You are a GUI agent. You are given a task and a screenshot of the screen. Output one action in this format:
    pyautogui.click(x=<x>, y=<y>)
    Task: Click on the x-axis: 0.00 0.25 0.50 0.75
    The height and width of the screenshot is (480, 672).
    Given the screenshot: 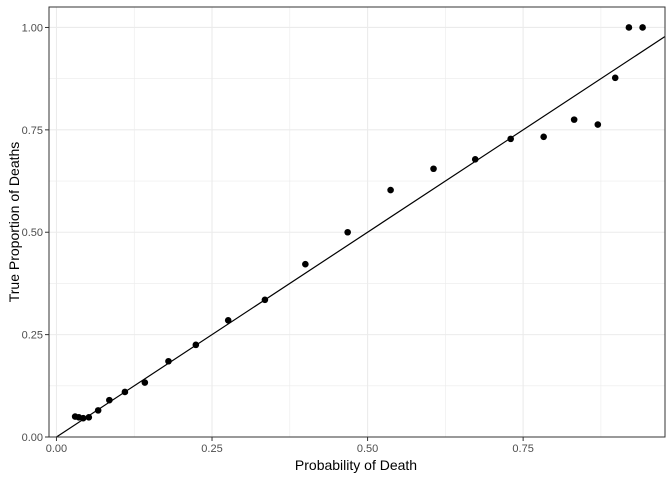 What is the action you would take?
    pyautogui.click(x=290, y=446)
    